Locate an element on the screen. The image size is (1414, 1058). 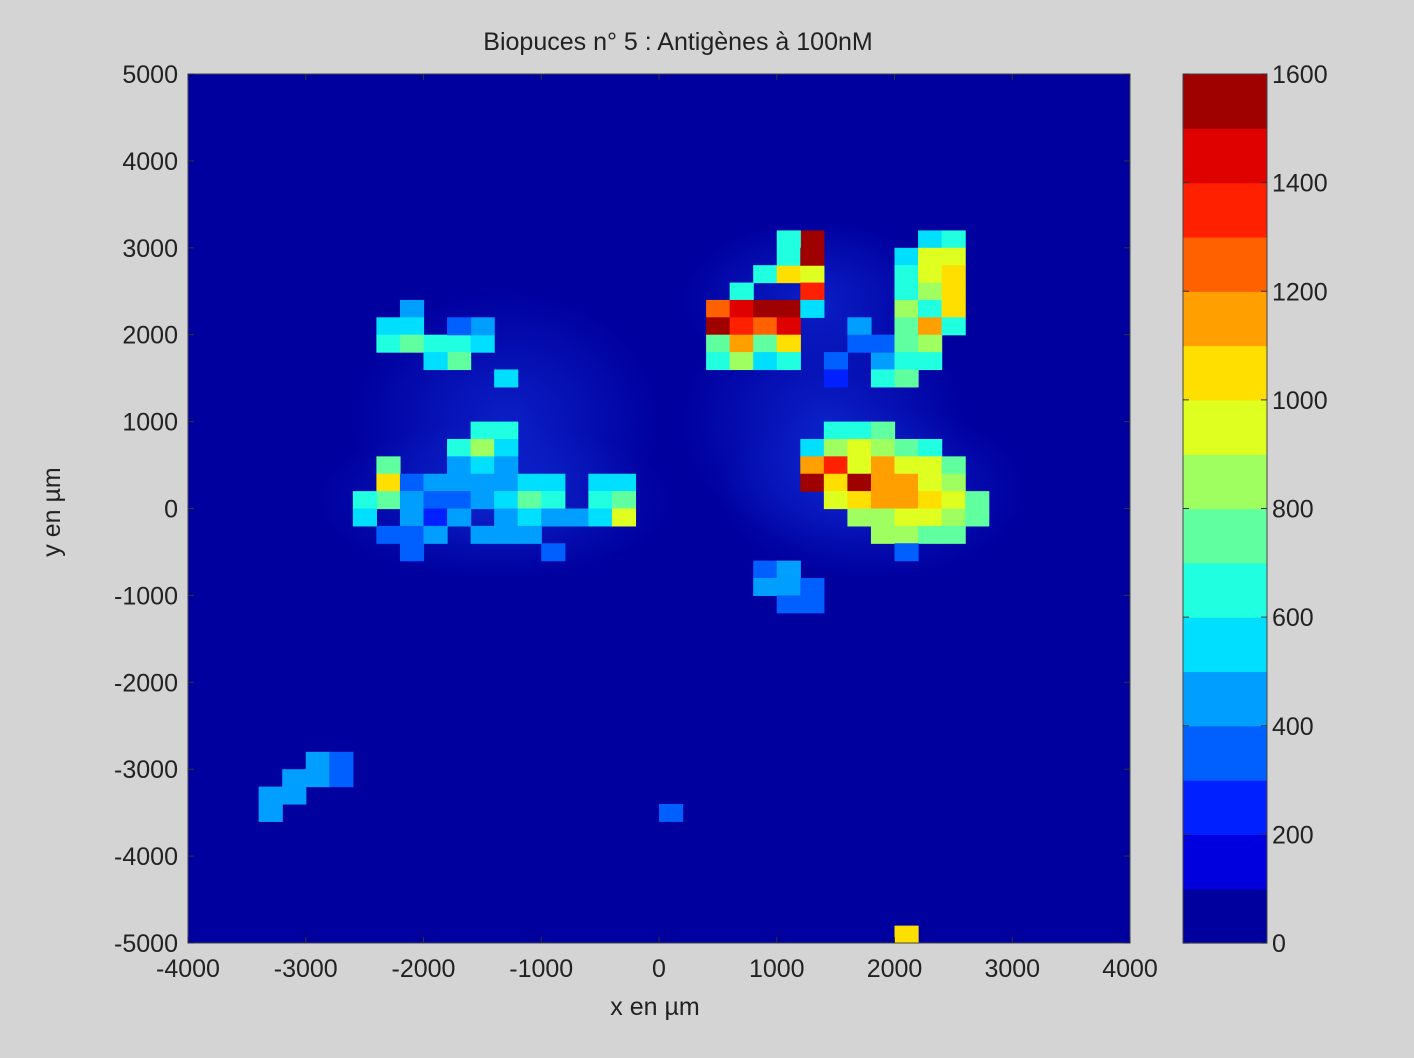
colorbar: 0 200 400 600 800 1000 1200 1400 1600 is located at coordinates (1255, 509).